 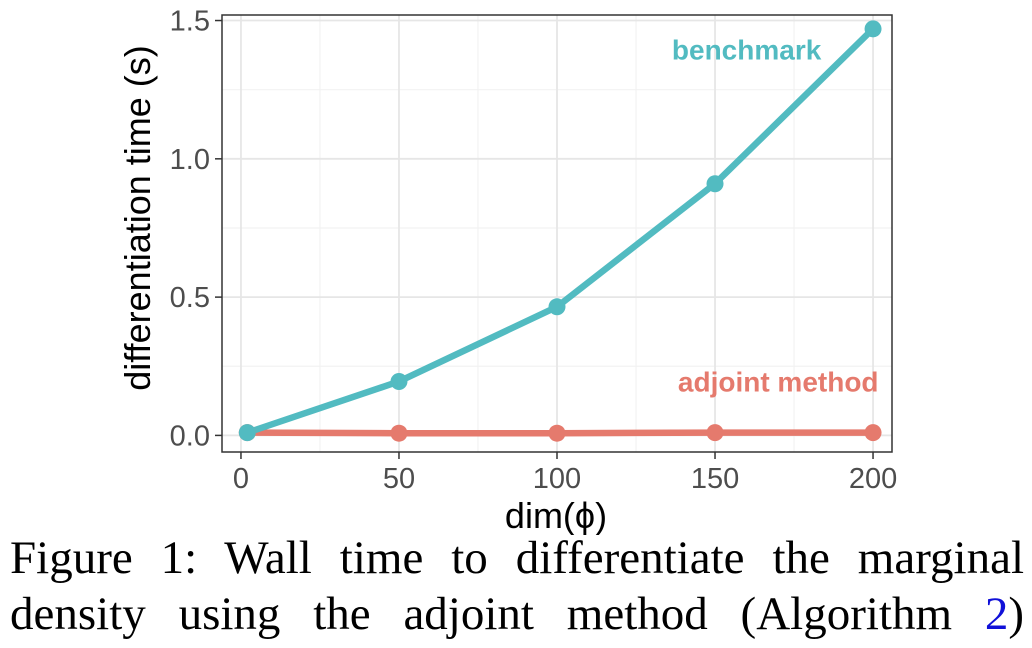 I want to click on x-tick-label: 150, so click(x=715, y=479).